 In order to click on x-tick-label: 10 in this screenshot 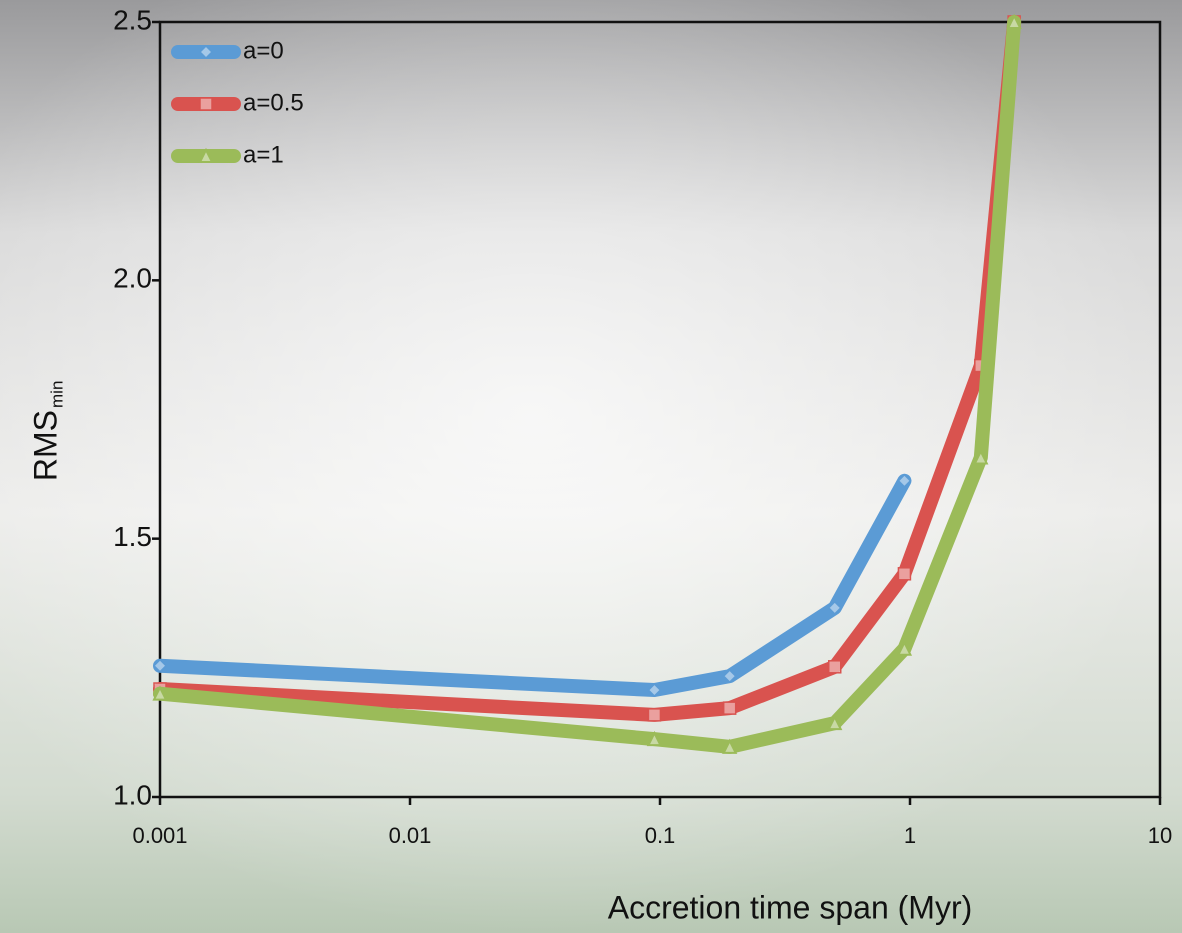, I will do `click(1160, 835)`.